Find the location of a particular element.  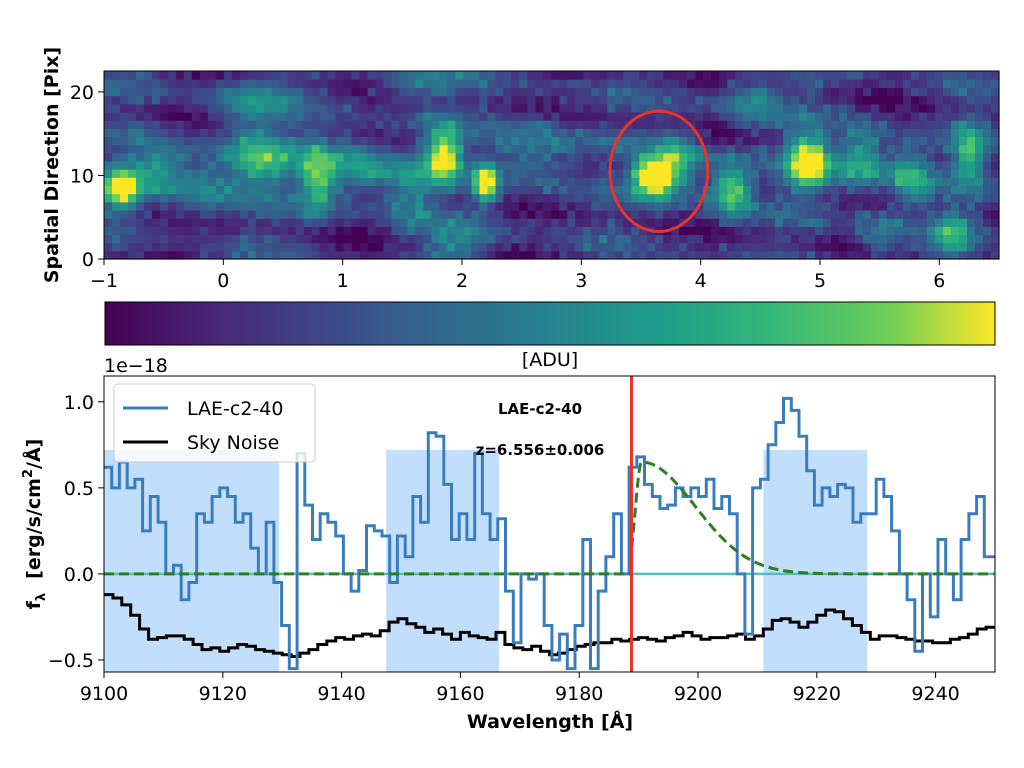

legend-label-sky: Sky Noise is located at coordinates (233, 443).